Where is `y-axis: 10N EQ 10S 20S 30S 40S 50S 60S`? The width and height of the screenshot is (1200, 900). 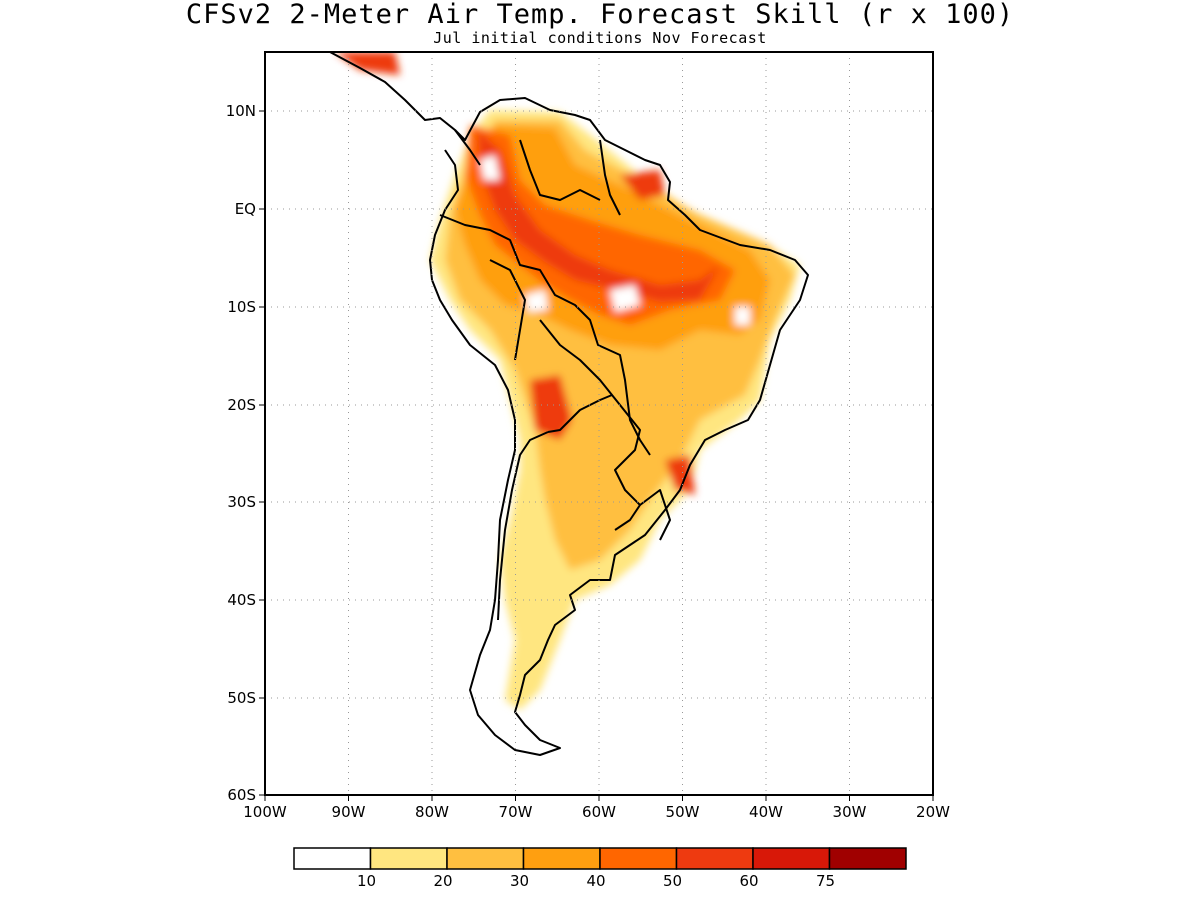 y-axis: 10N EQ 10S 20S 30S 40S 50S 60S is located at coordinates (245, 453).